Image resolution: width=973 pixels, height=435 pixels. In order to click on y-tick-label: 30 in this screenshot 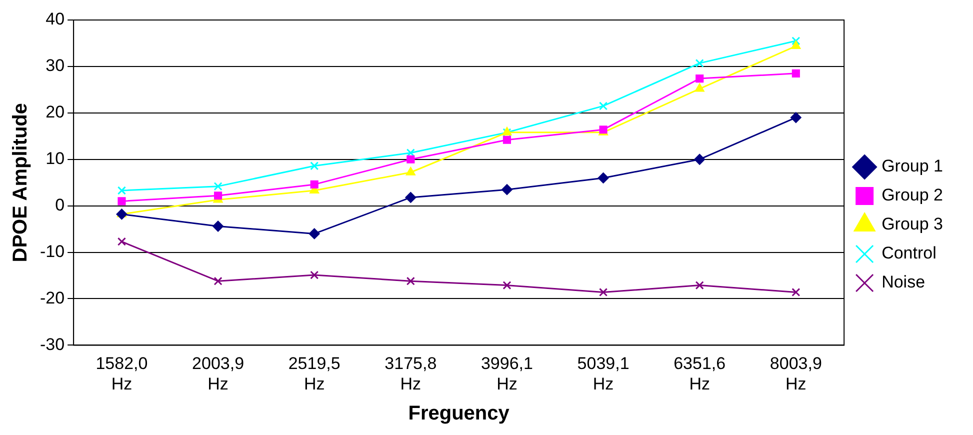, I will do `click(55, 66)`.